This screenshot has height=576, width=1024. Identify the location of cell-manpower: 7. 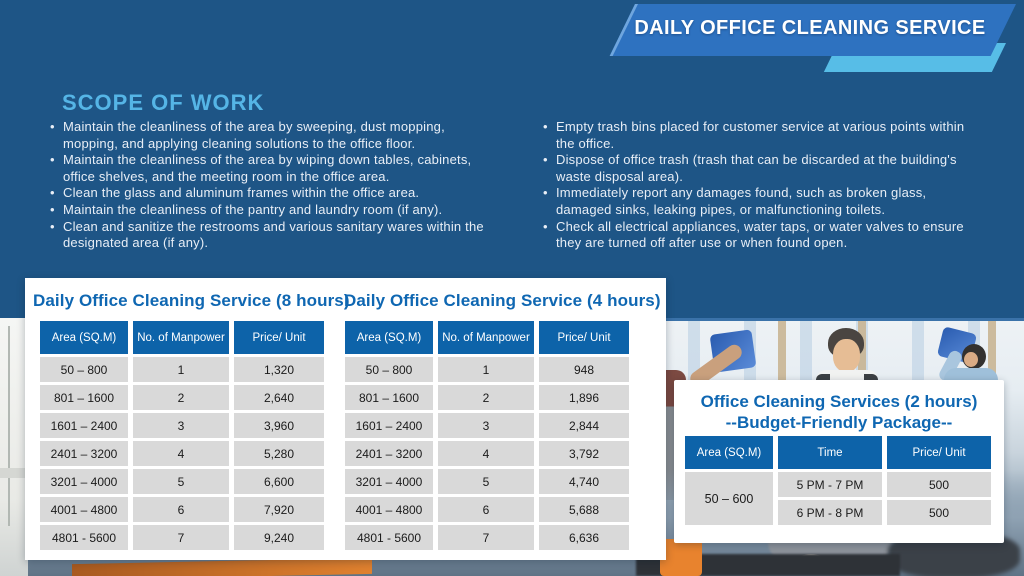
(181, 537).